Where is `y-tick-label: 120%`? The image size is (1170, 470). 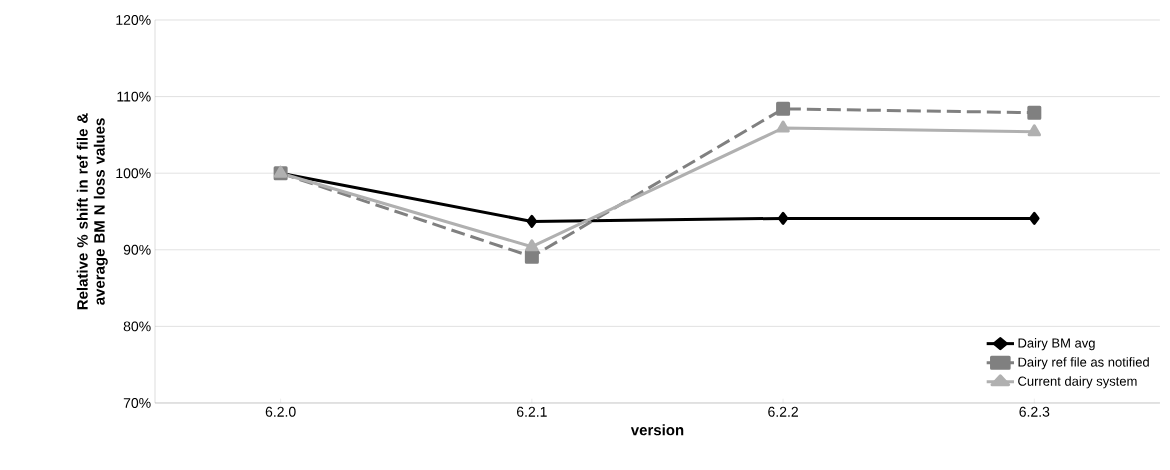 y-tick-label: 120% is located at coordinates (133, 20).